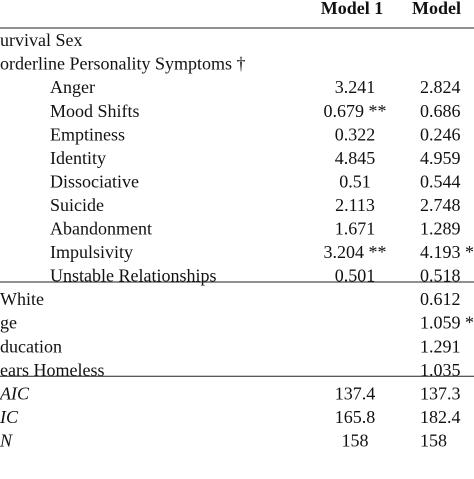  Describe the element at coordinates (440, 229) in the screenshot. I see `model2-cell: 1.289` at that location.